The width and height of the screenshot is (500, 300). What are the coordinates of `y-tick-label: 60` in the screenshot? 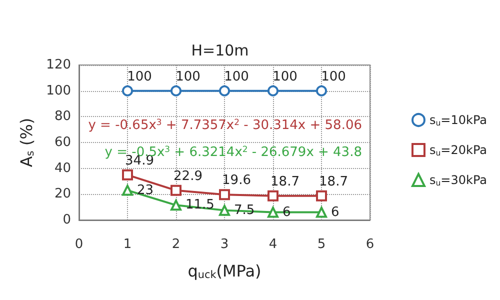 It's located at (62, 142).